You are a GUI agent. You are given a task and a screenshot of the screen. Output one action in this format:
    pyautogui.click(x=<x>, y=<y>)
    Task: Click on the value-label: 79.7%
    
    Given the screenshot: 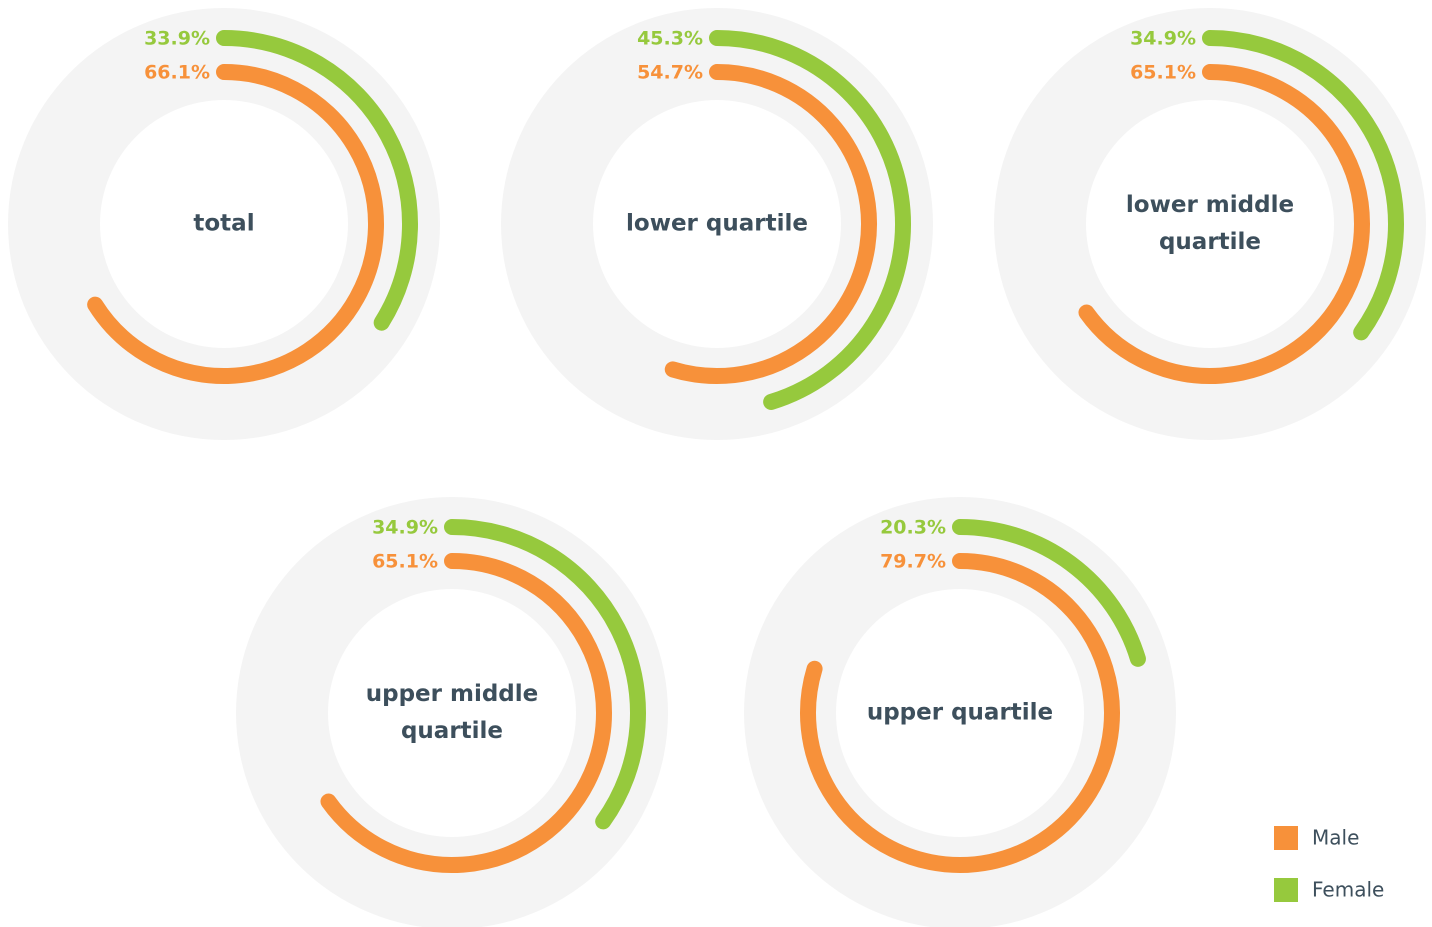 What is the action you would take?
    pyautogui.click(x=913, y=562)
    